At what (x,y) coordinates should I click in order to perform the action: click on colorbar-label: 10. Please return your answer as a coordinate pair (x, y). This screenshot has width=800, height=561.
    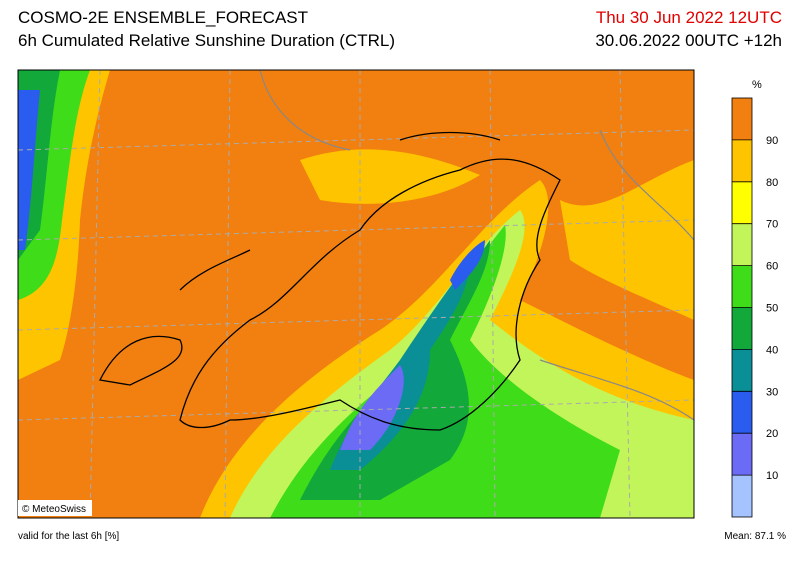
    Looking at the image, I should click on (772, 476).